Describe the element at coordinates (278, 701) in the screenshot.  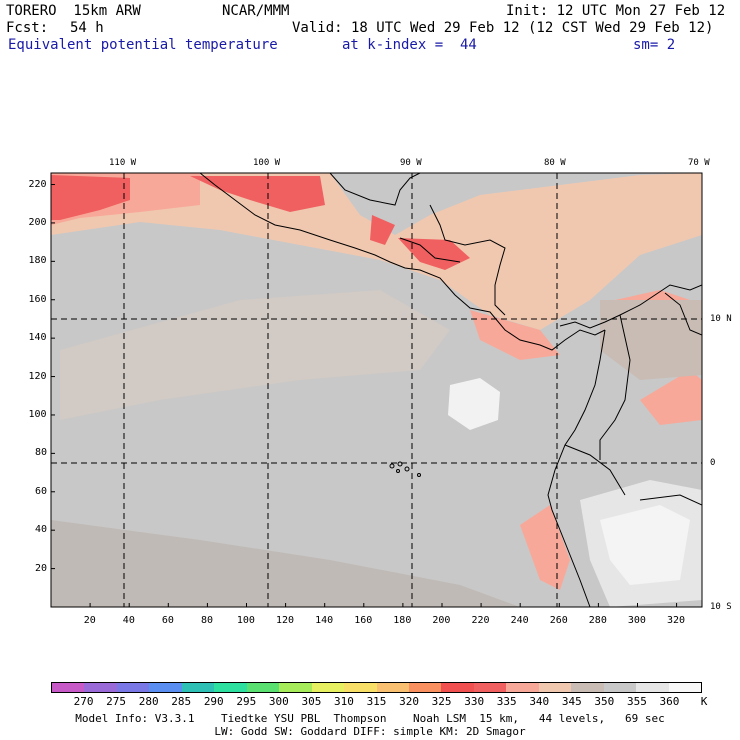
I see `colorbar-label-300: 300` at that location.